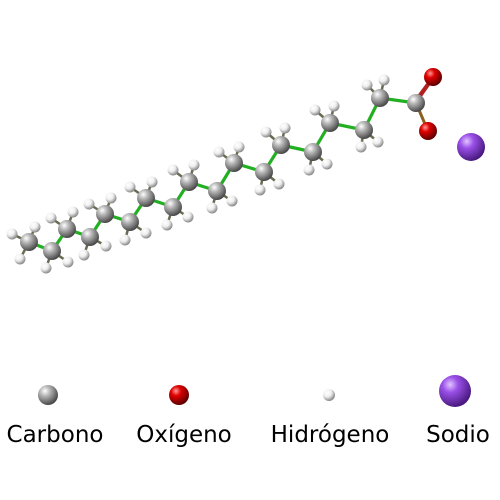  Describe the element at coordinates (455, 391) in the screenshot. I see `legend-sodium-icon` at that location.